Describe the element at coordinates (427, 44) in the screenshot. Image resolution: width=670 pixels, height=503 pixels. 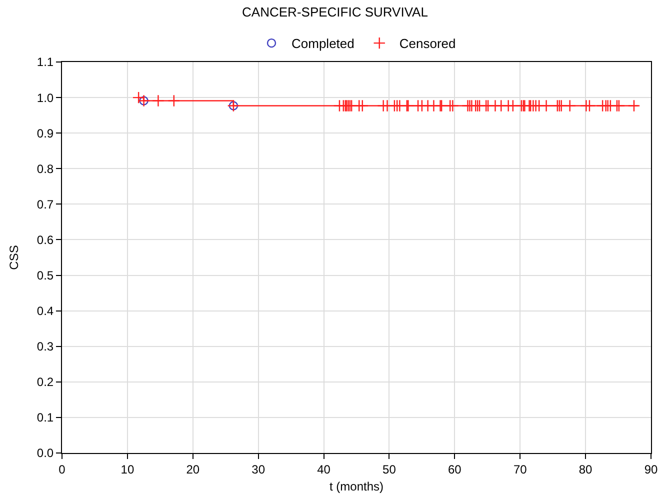
I see `legend-label: Censored` at that location.